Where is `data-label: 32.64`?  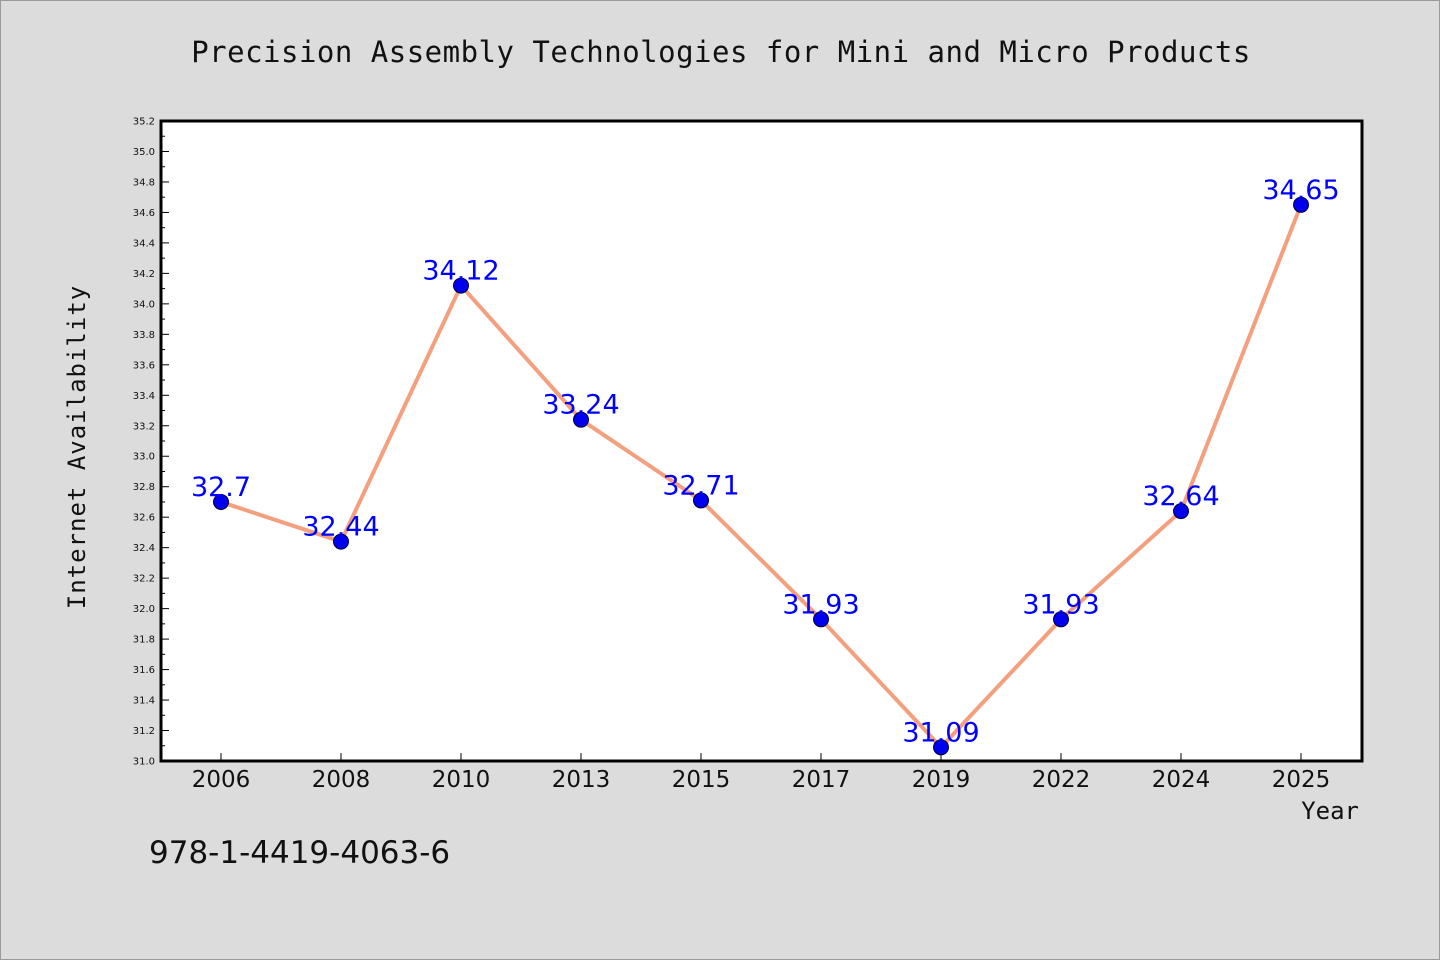
data-label: 32.64 is located at coordinates (1180, 496).